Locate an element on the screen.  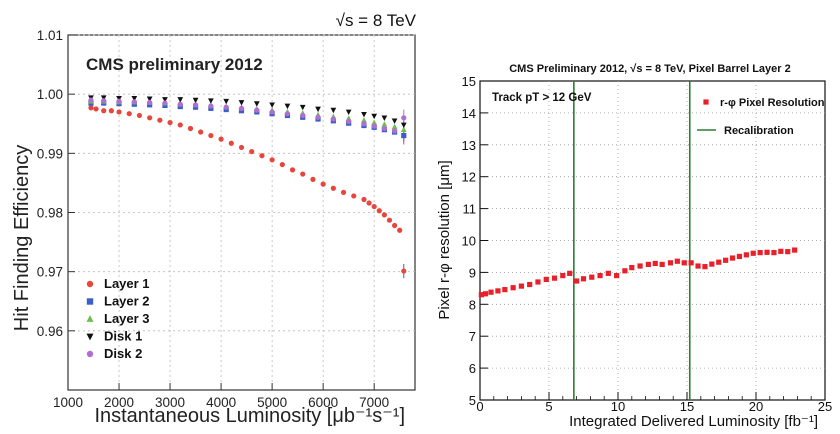
right-y-tick-label: 8 is located at coordinates (472, 304).